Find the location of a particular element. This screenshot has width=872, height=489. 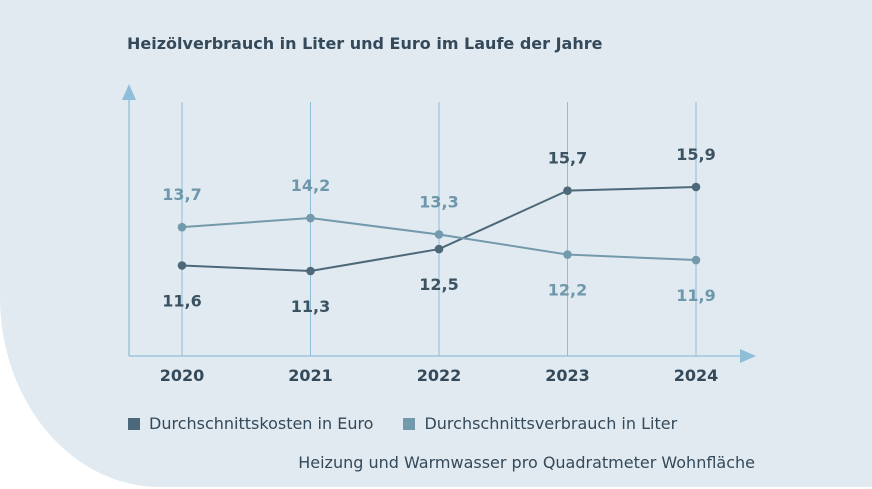

legend-item-liter: Durchschnittsverbrauch in Liter is located at coordinates (540, 423).